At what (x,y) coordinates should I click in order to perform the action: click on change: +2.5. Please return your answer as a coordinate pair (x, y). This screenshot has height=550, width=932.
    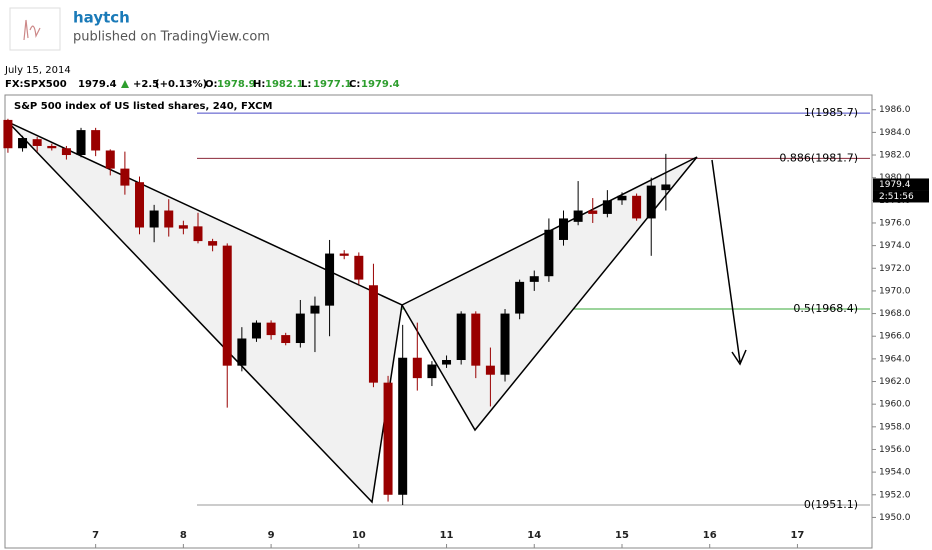
    Looking at the image, I should click on (146, 84).